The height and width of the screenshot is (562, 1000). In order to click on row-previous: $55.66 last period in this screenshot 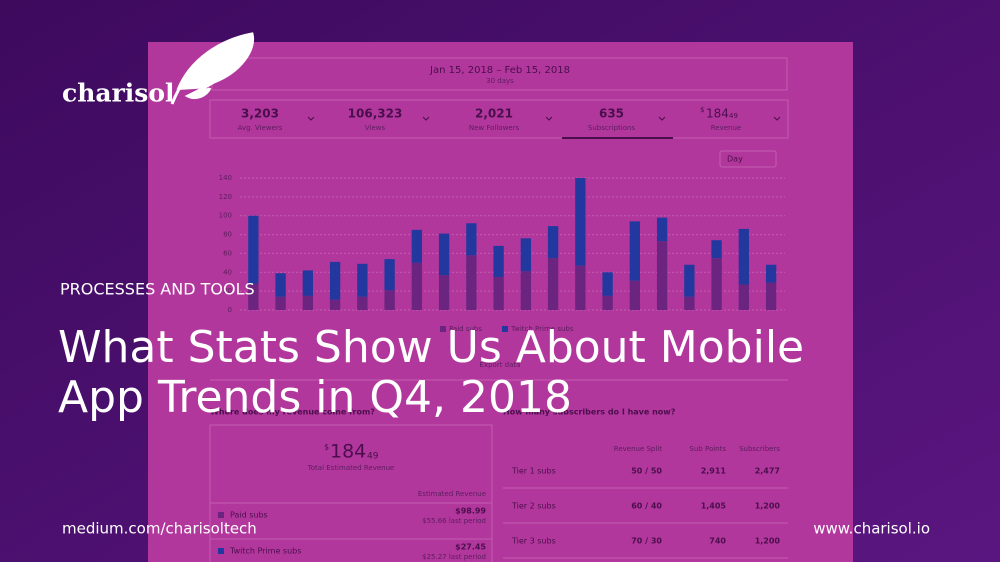, I will do `click(454, 521)`.